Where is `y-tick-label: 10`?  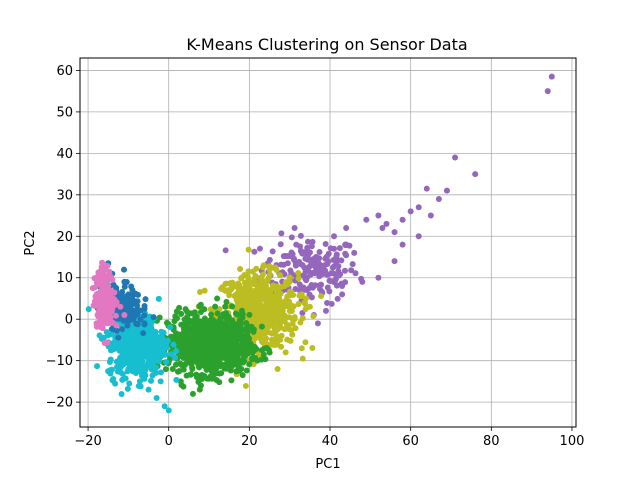
y-tick-label: 10 is located at coordinates (64, 278).